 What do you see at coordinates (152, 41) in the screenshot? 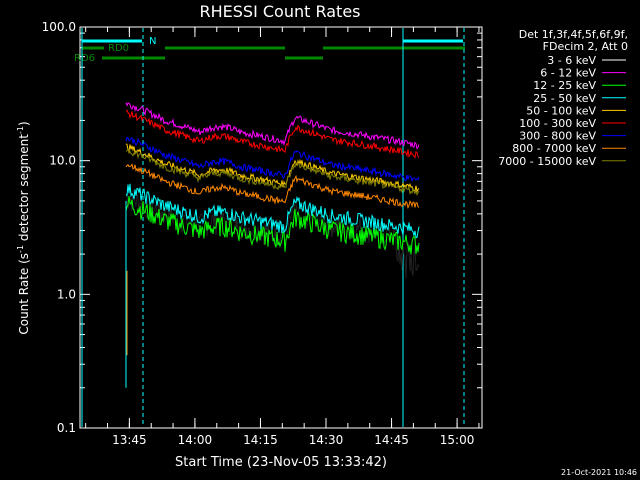
I see `n-flag-label: N` at bounding box center [152, 41].